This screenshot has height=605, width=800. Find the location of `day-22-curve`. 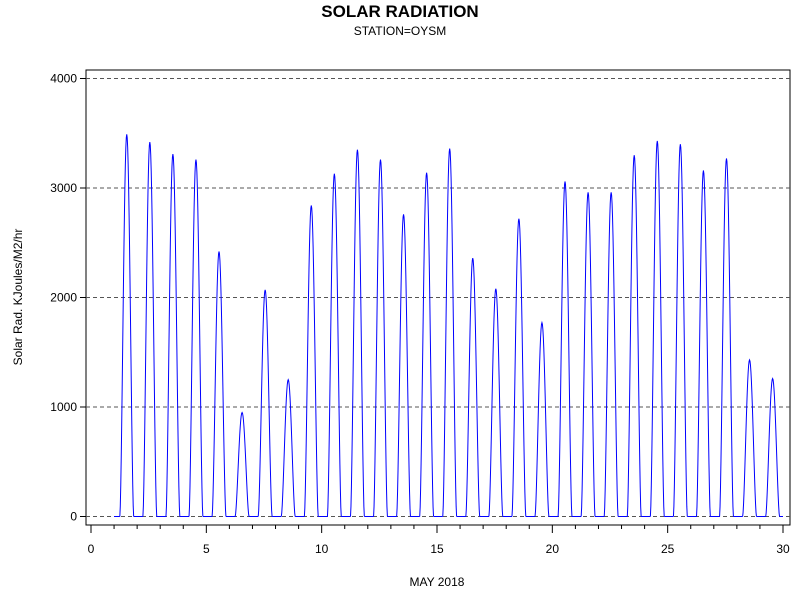

day-22-curve is located at coordinates (611, 354).